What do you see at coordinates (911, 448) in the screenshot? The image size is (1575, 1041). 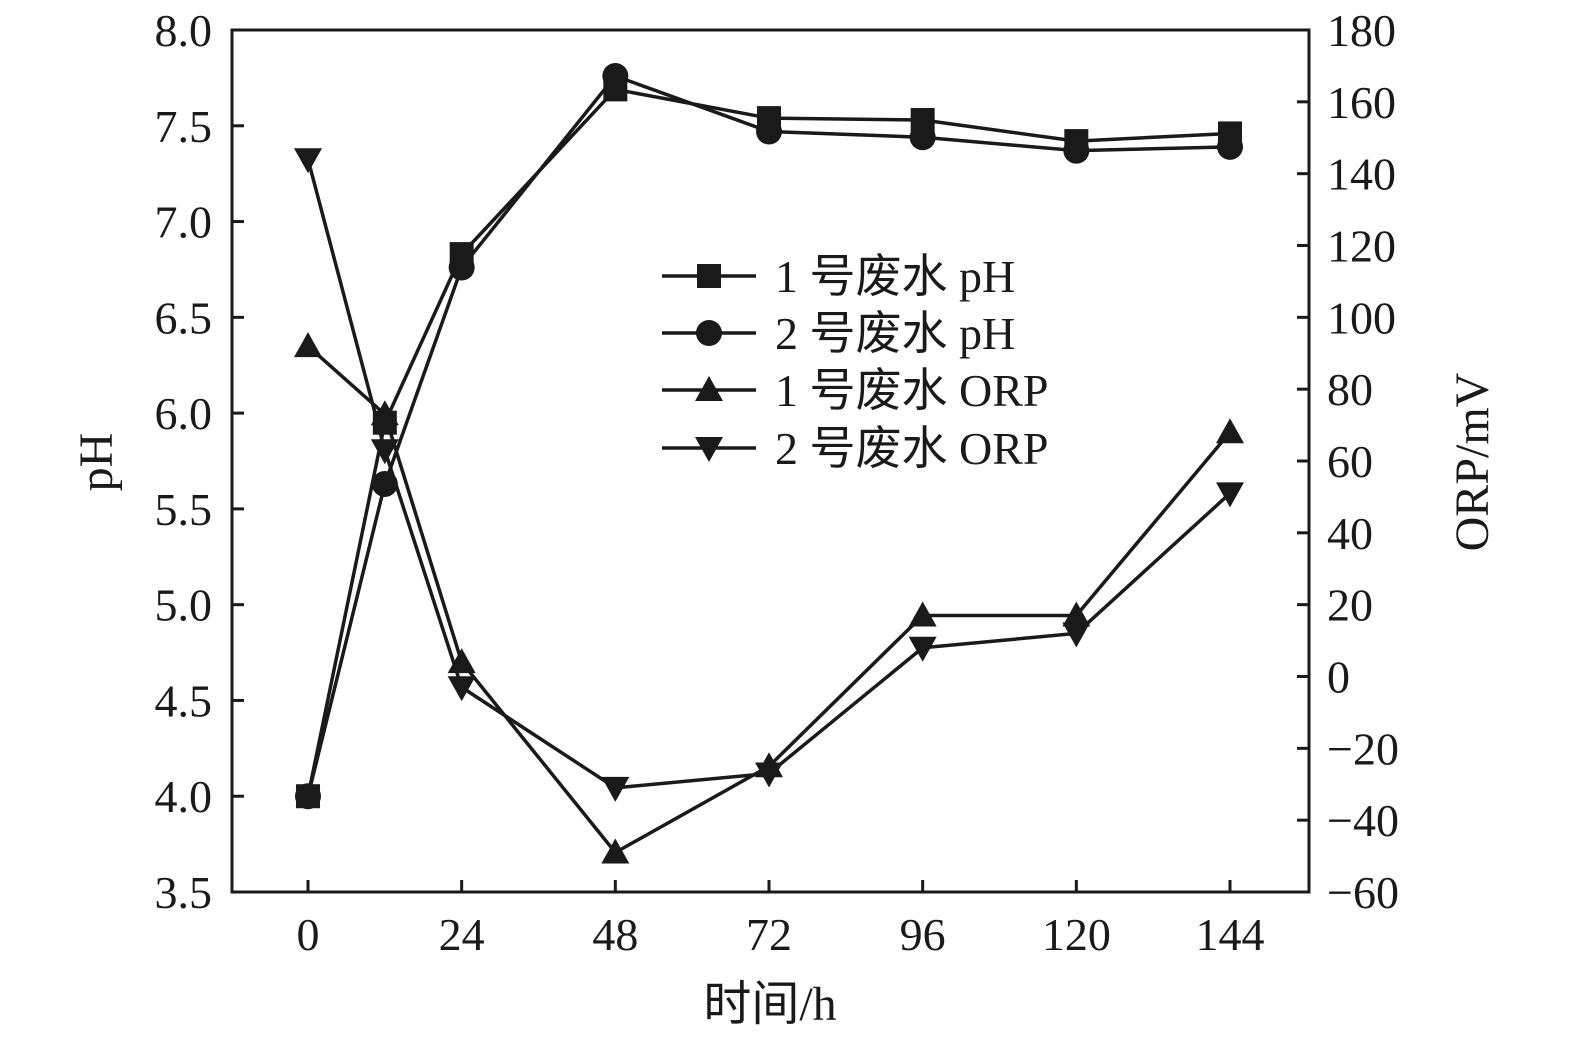 I see `legend-label-4: 2 号废水 ORP` at bounding box center [911, 448].